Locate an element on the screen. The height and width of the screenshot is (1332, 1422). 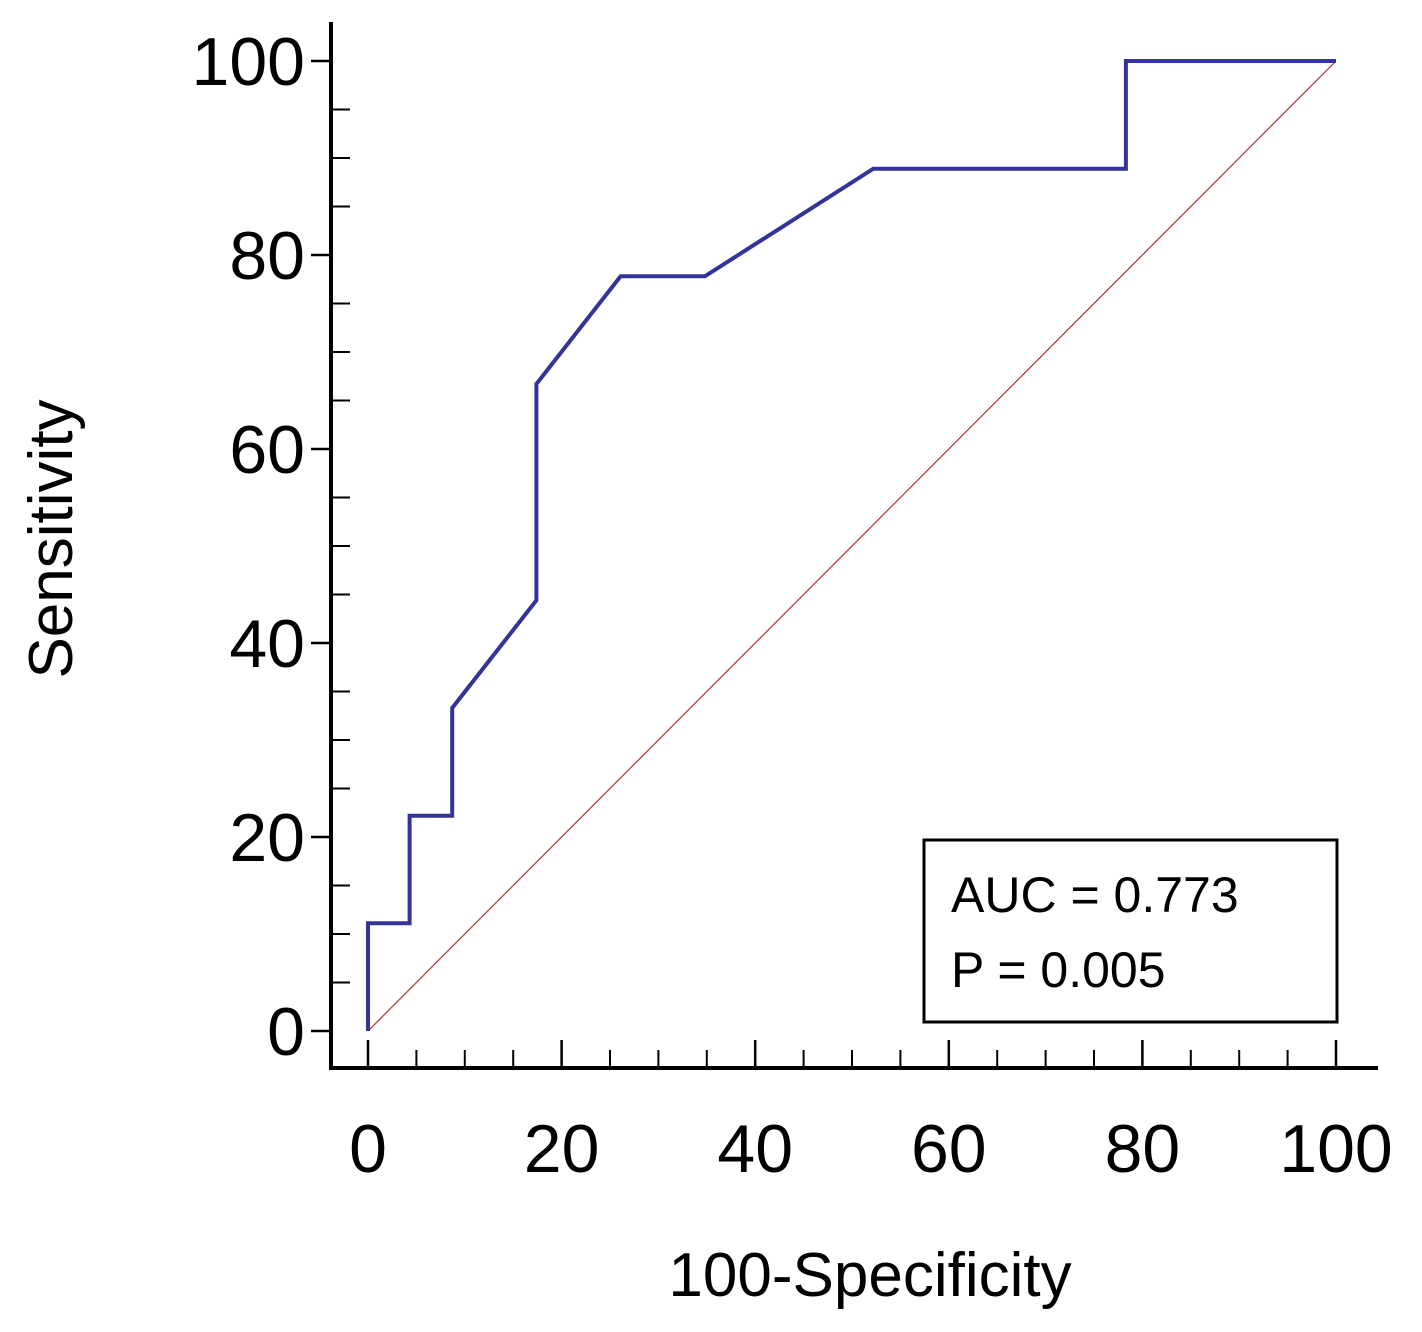
y-tick-label: 100 is located at coordinates (248, 62).